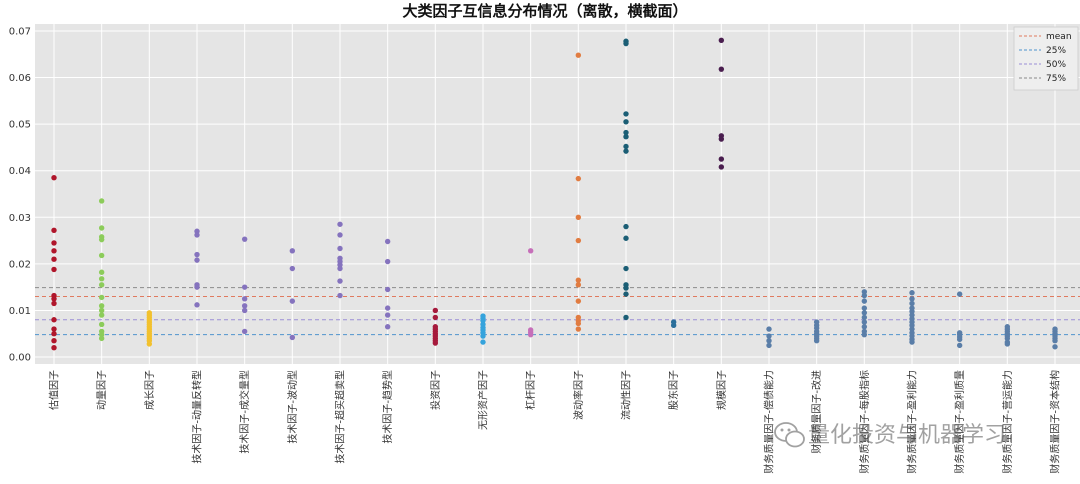 This screenshot has width=1080, height=484. Describe the element at coordinates (102, 390) in the screenshot. I see `x-tick-label: 动量因子` at that location.